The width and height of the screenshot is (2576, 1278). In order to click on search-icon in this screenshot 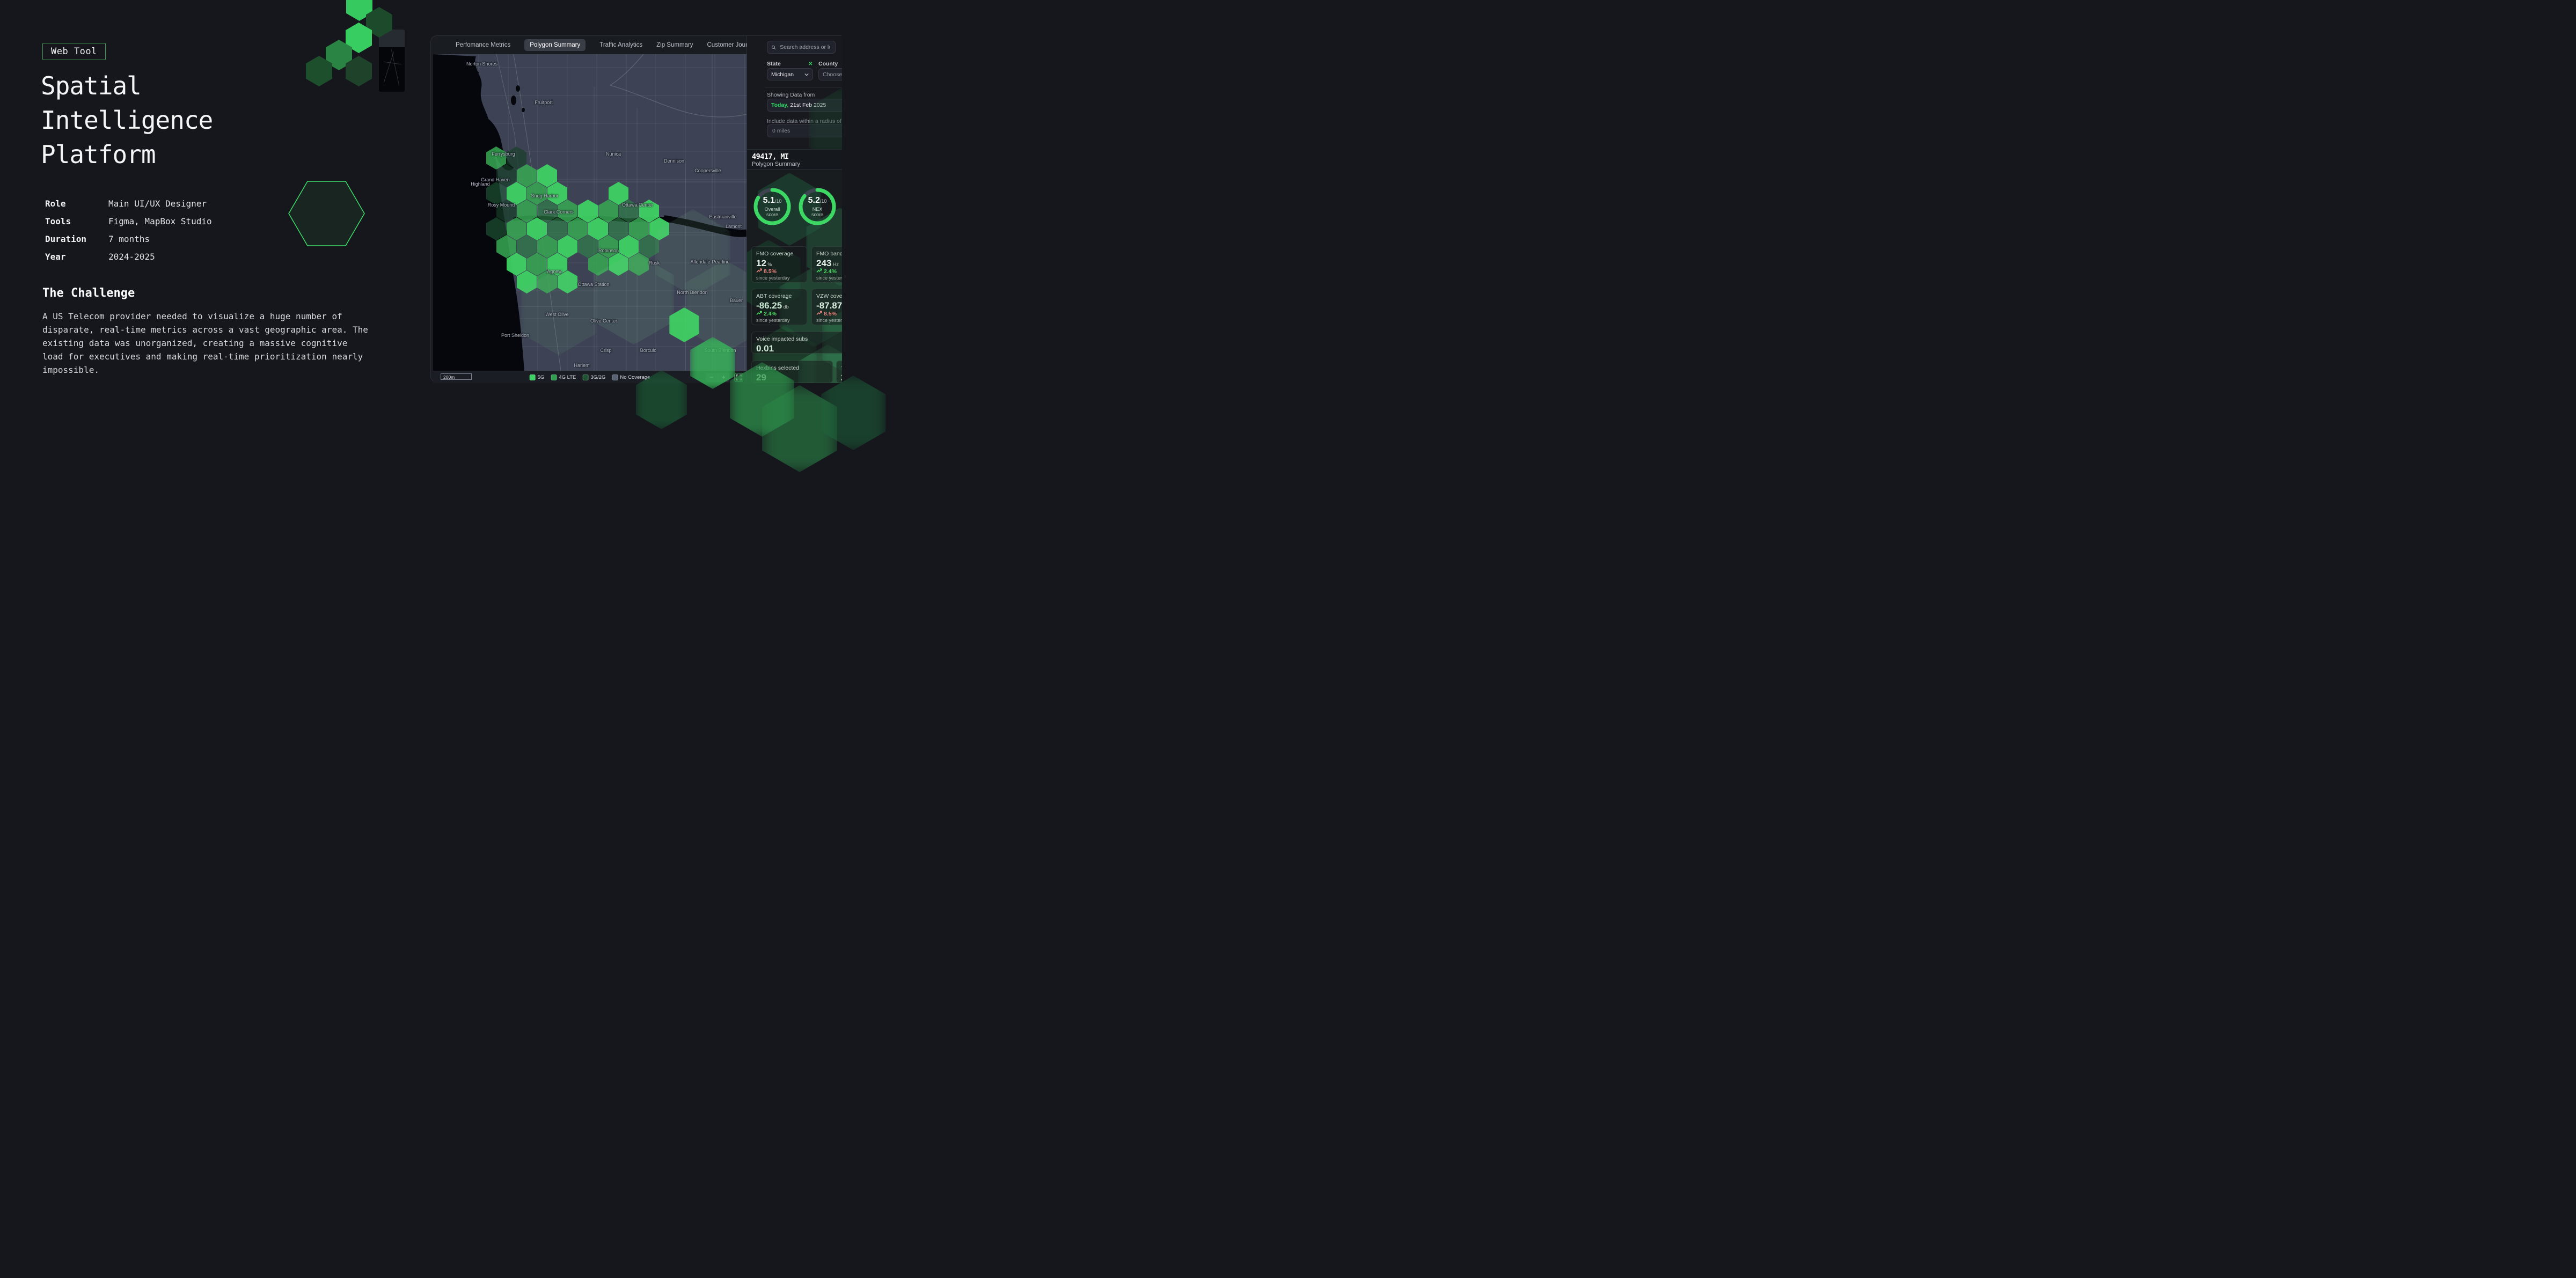, I will do `click(773, 47)`.